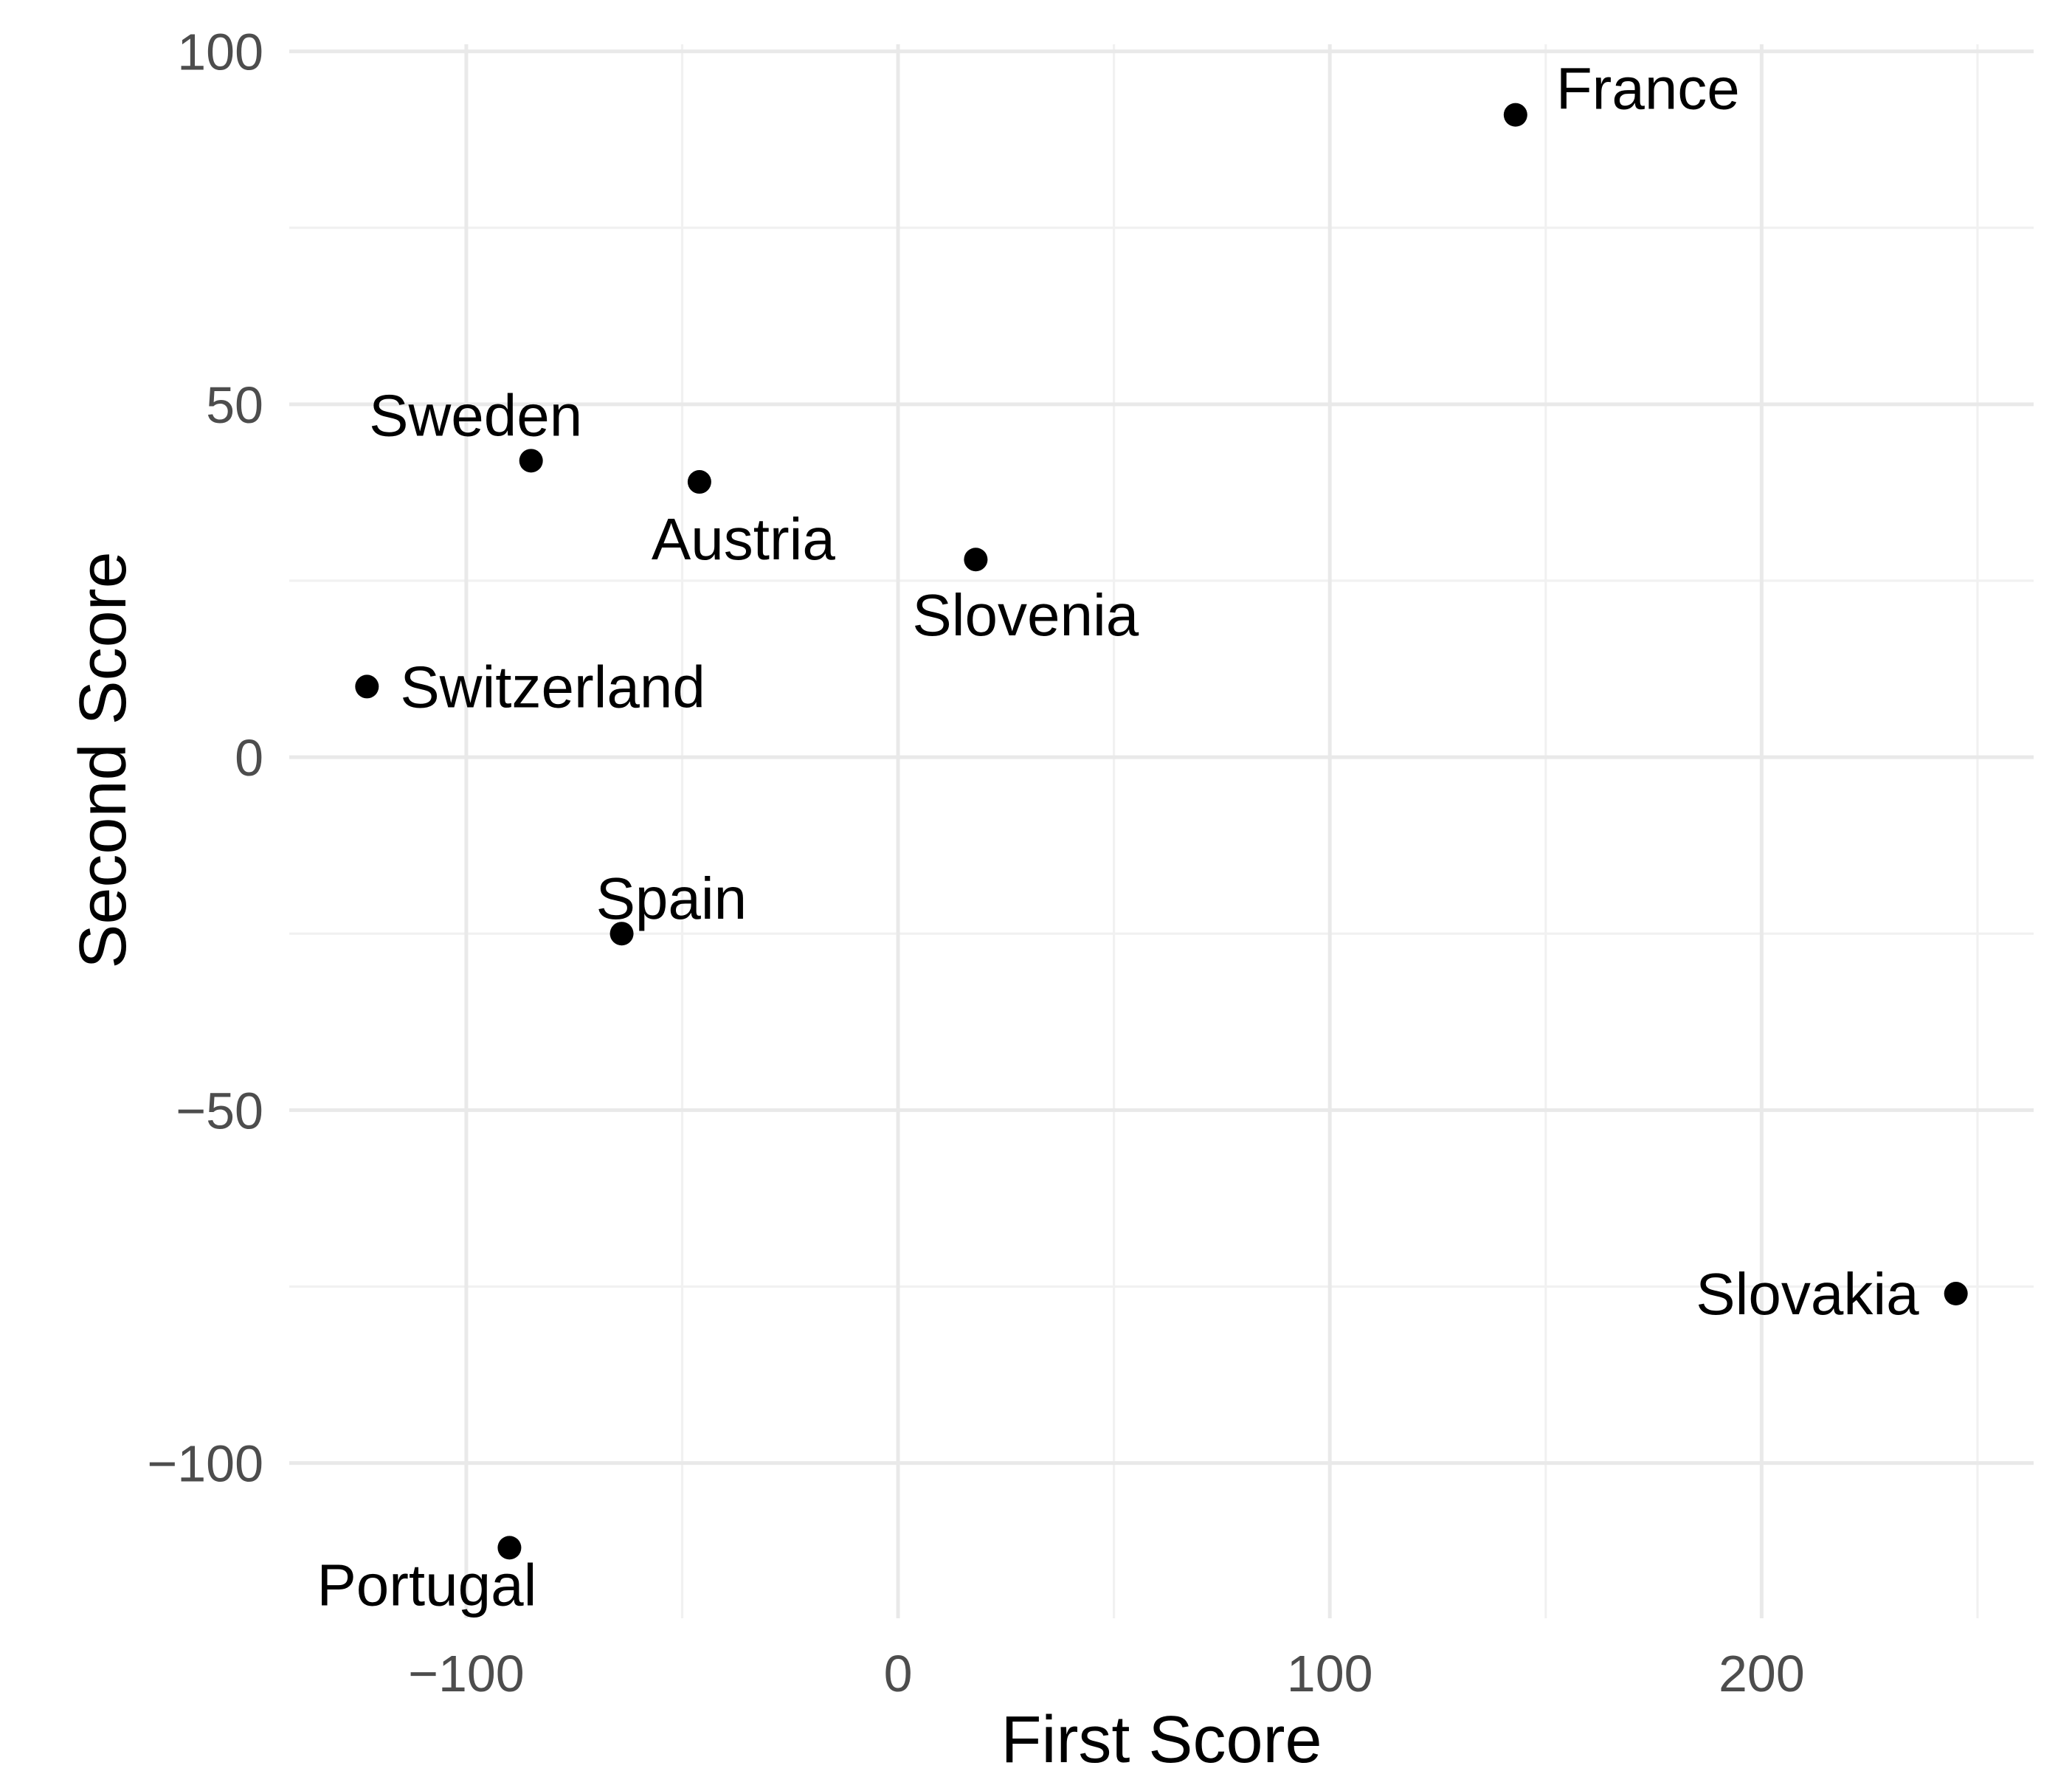 The width and height of the screenshot is (2072, 1788). What do you see at coordinates (219, 1110) in the screenshot?
I see `y-tick-label--50: −50` at bounding box center [219, 1110].